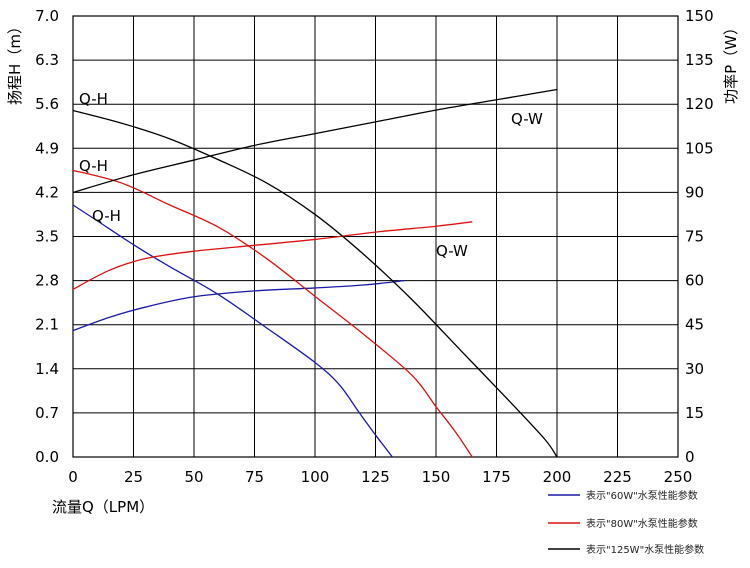 This screenshot has width=750, height=568. I want to click on x-tick-label: 50, so click(193, 477).